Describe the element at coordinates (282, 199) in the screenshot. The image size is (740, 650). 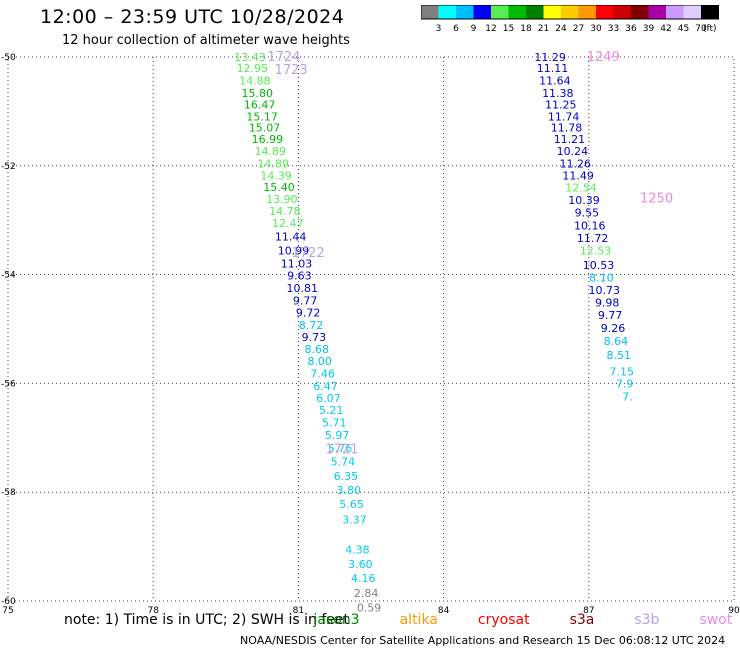
I see `wave-height-label: 13.90` at that location.